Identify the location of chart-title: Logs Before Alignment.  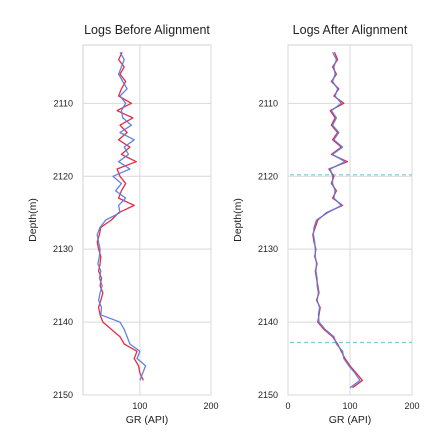
(147, 30).